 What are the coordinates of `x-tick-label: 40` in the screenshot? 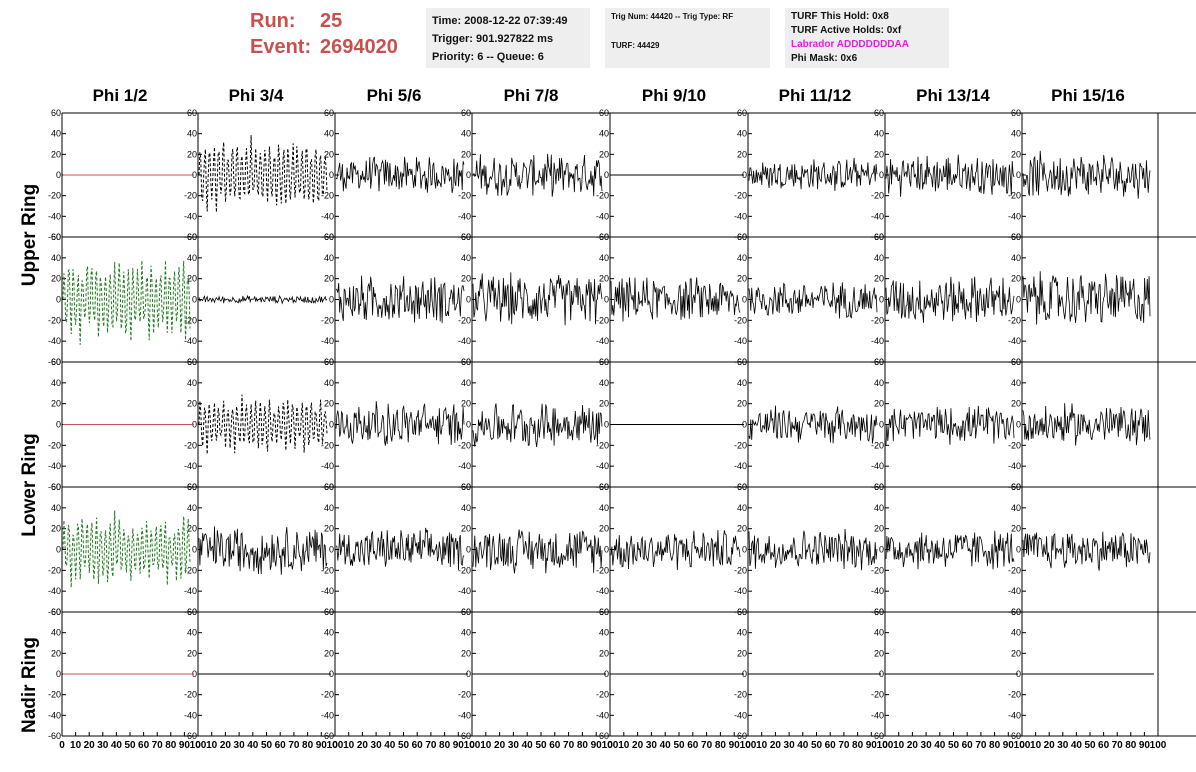 It's located at (1077, 745).